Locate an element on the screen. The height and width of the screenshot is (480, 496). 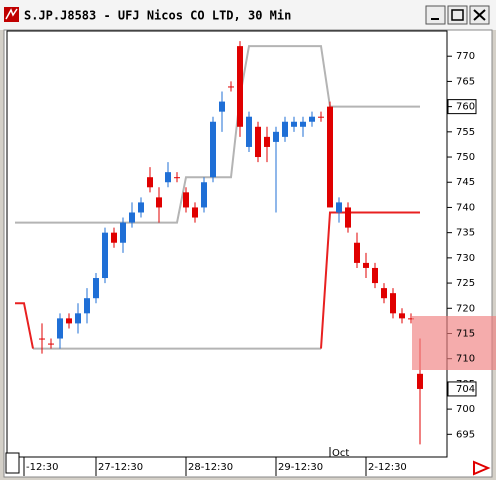
y-tick-label: 695 is located at coordinates (465, 434).